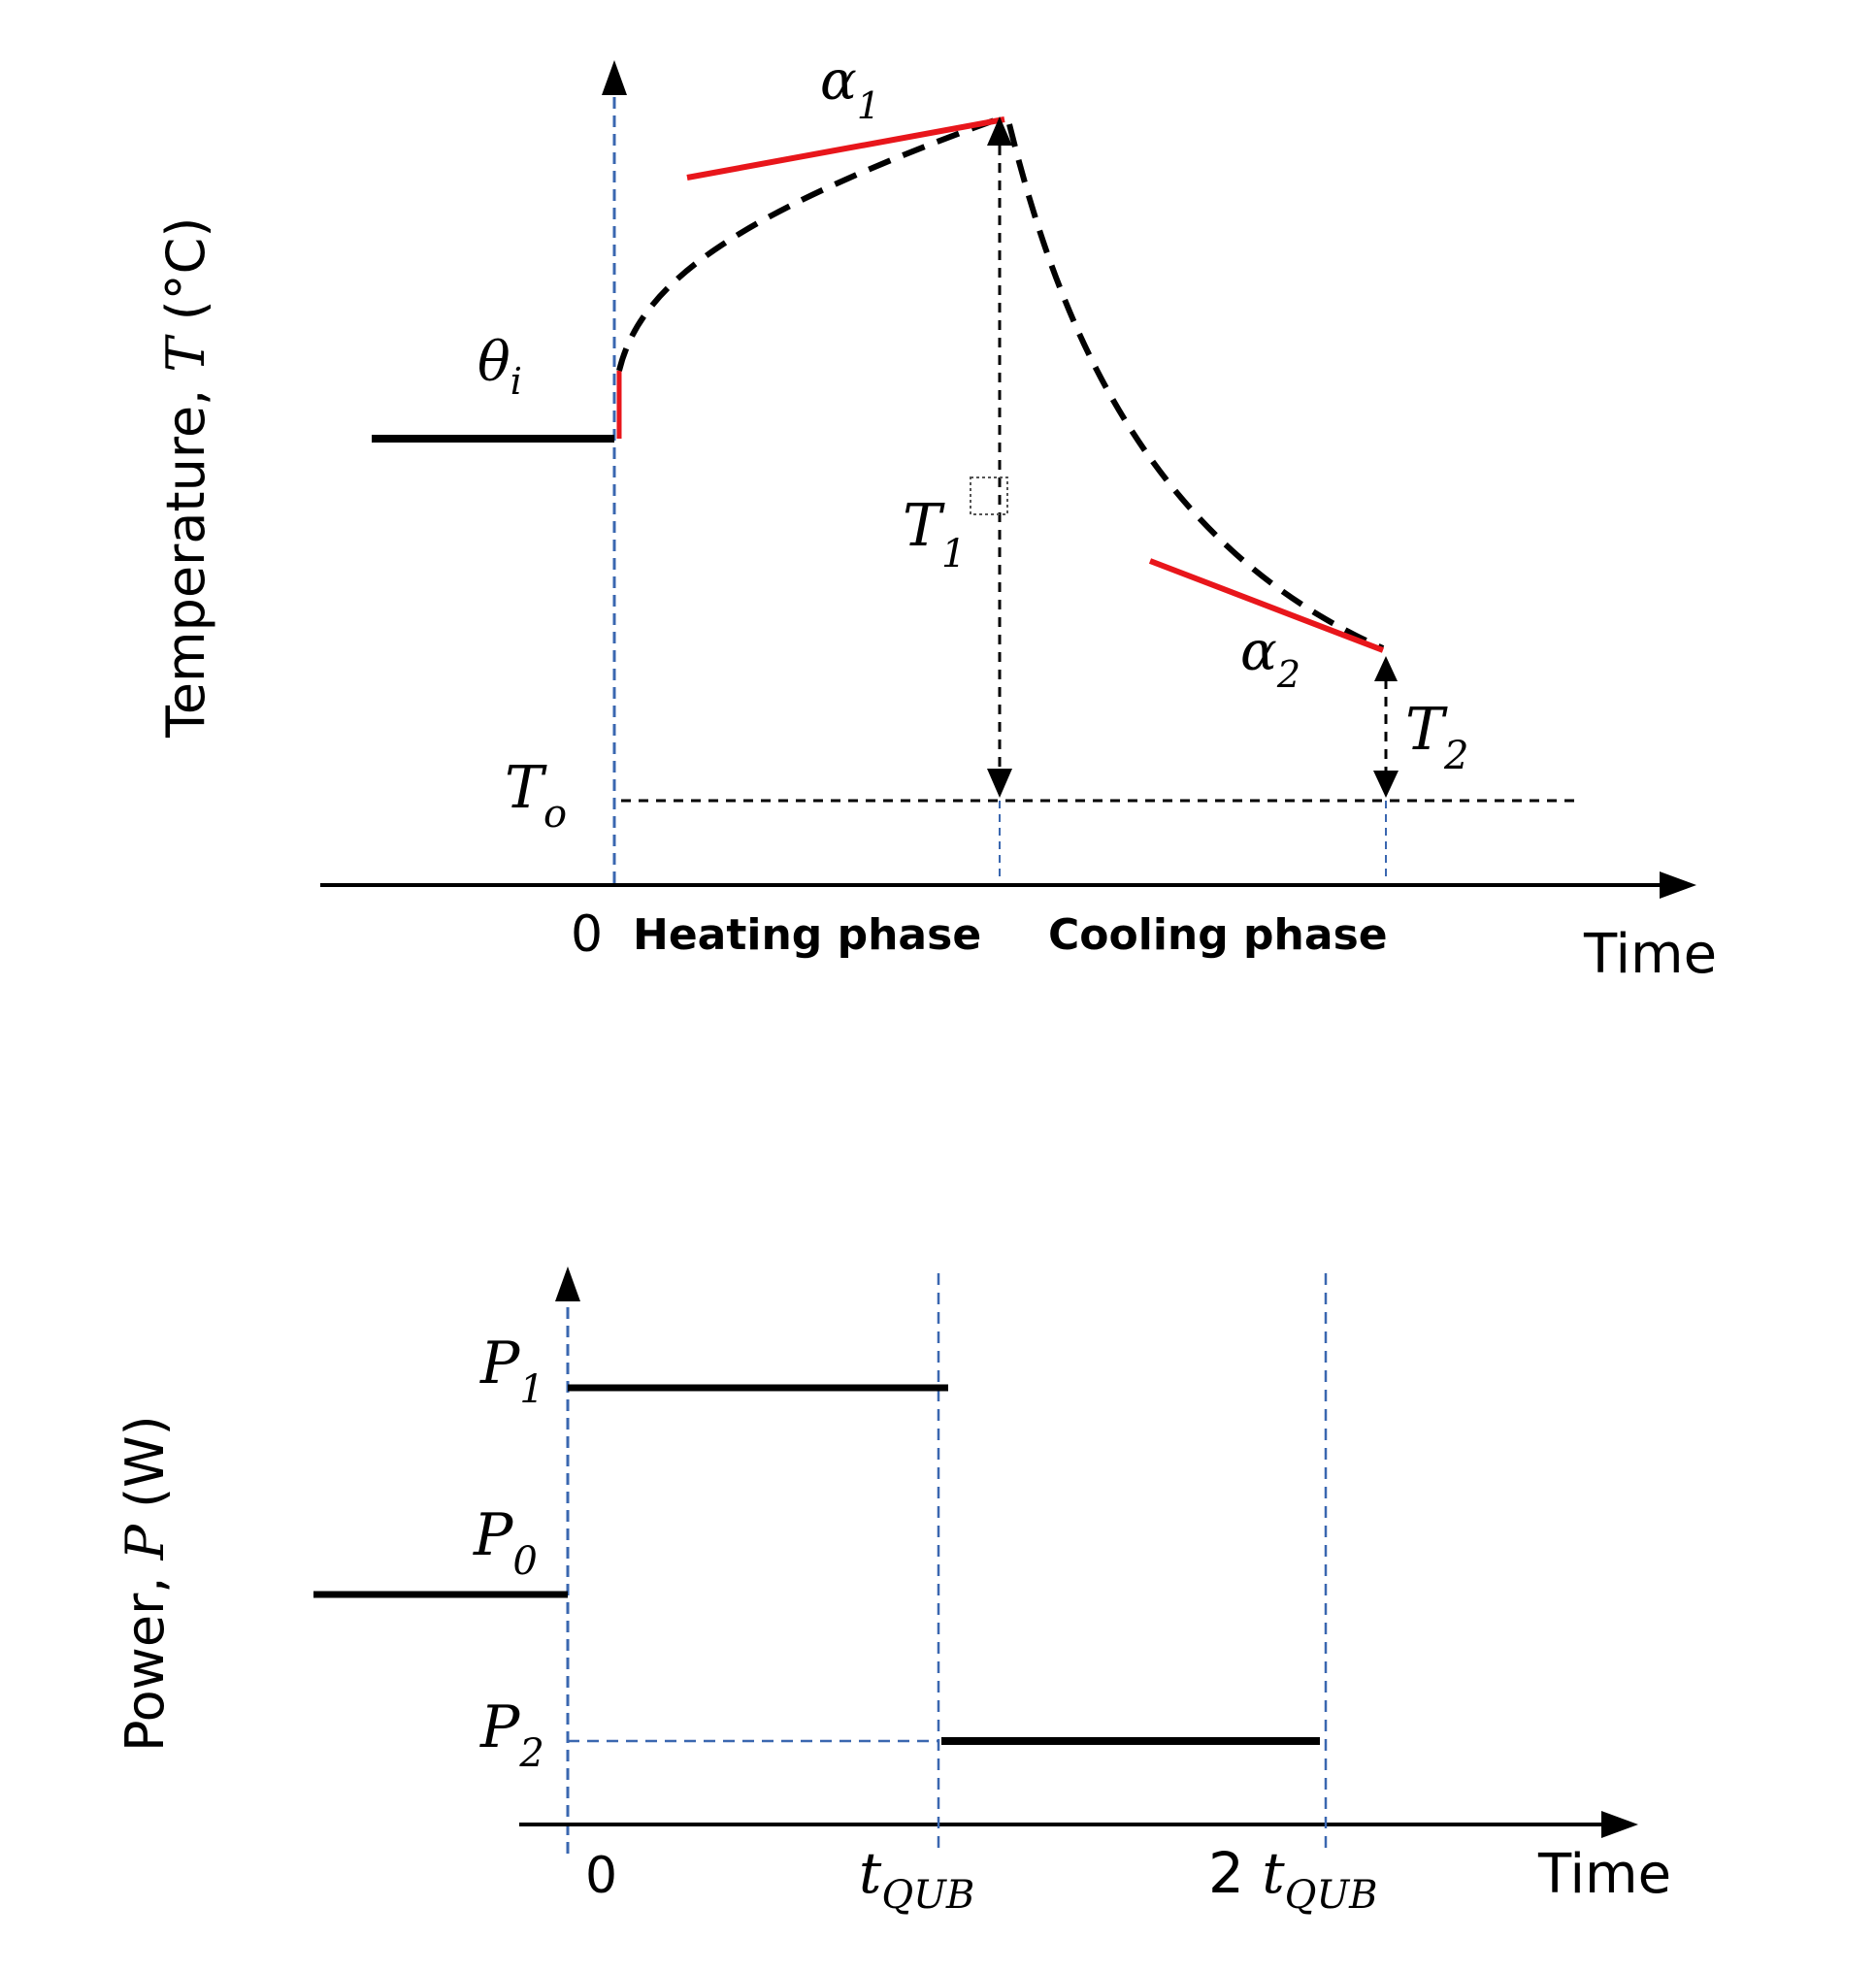 This screenshot has width=1876, height=1972. I want to click on p0-label: P0, so click(505, 1542).